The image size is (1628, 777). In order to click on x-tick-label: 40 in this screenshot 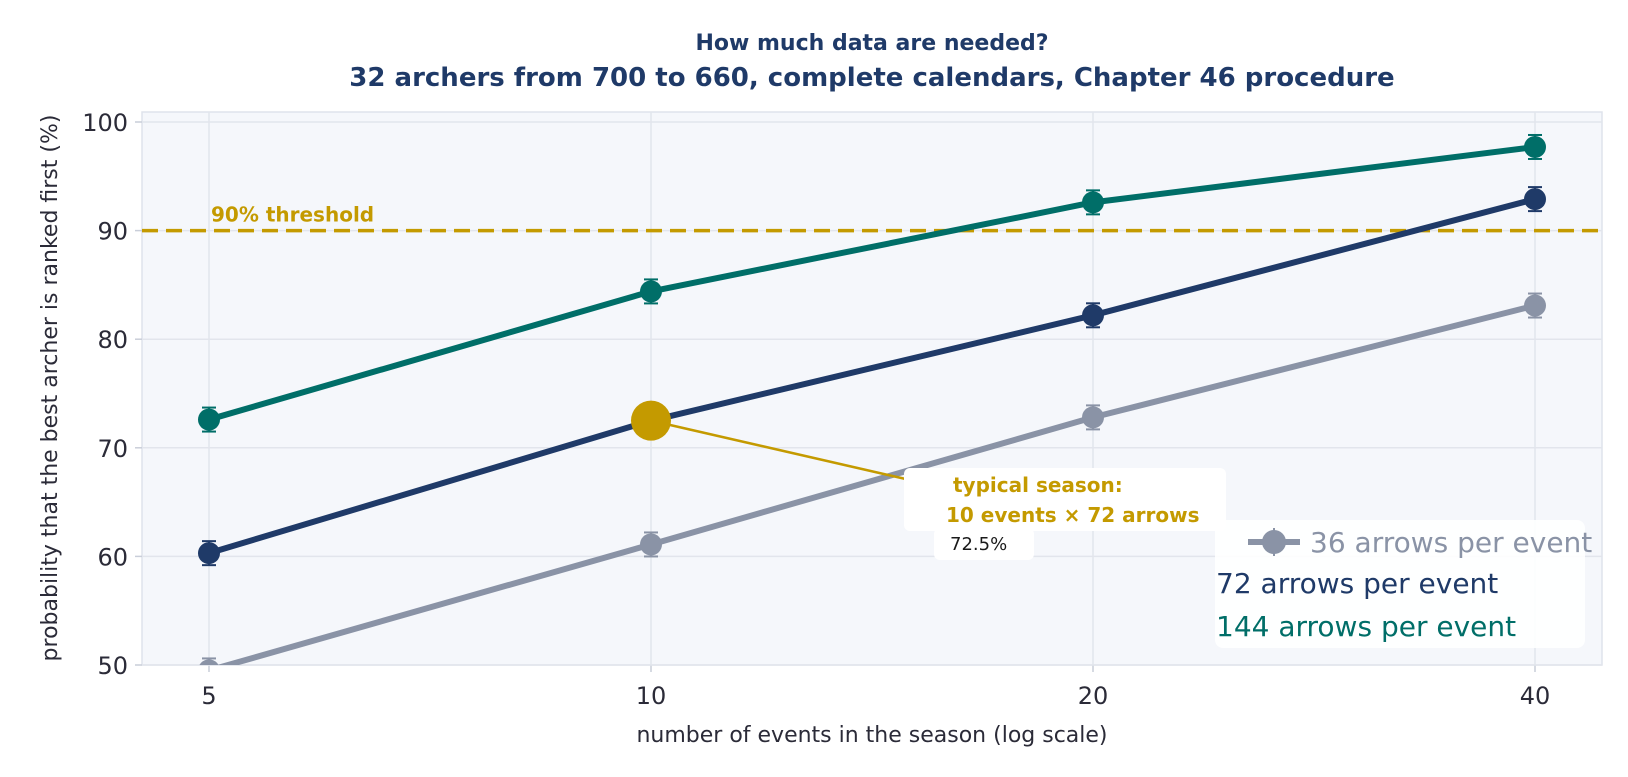, I will do `click(1535, 696)`.